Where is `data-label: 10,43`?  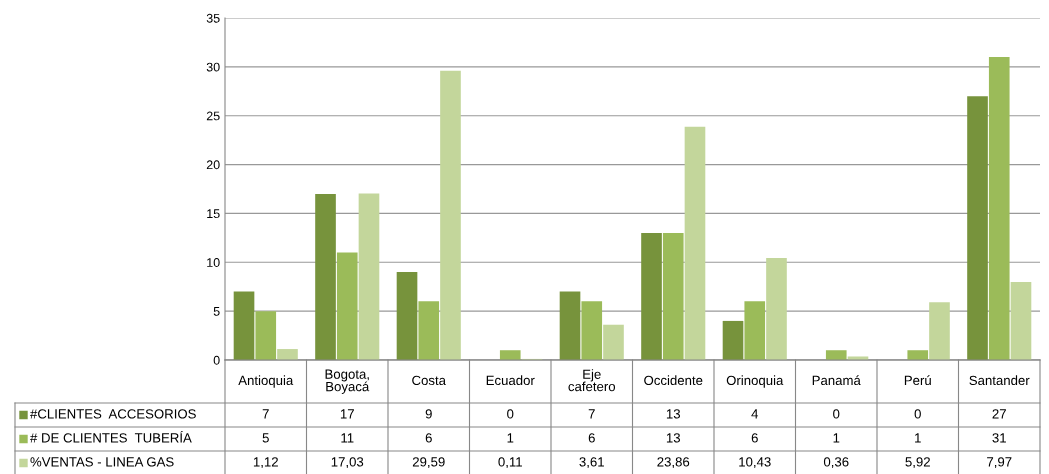
data-label: 10,43 is located at coordinates (755, 463).